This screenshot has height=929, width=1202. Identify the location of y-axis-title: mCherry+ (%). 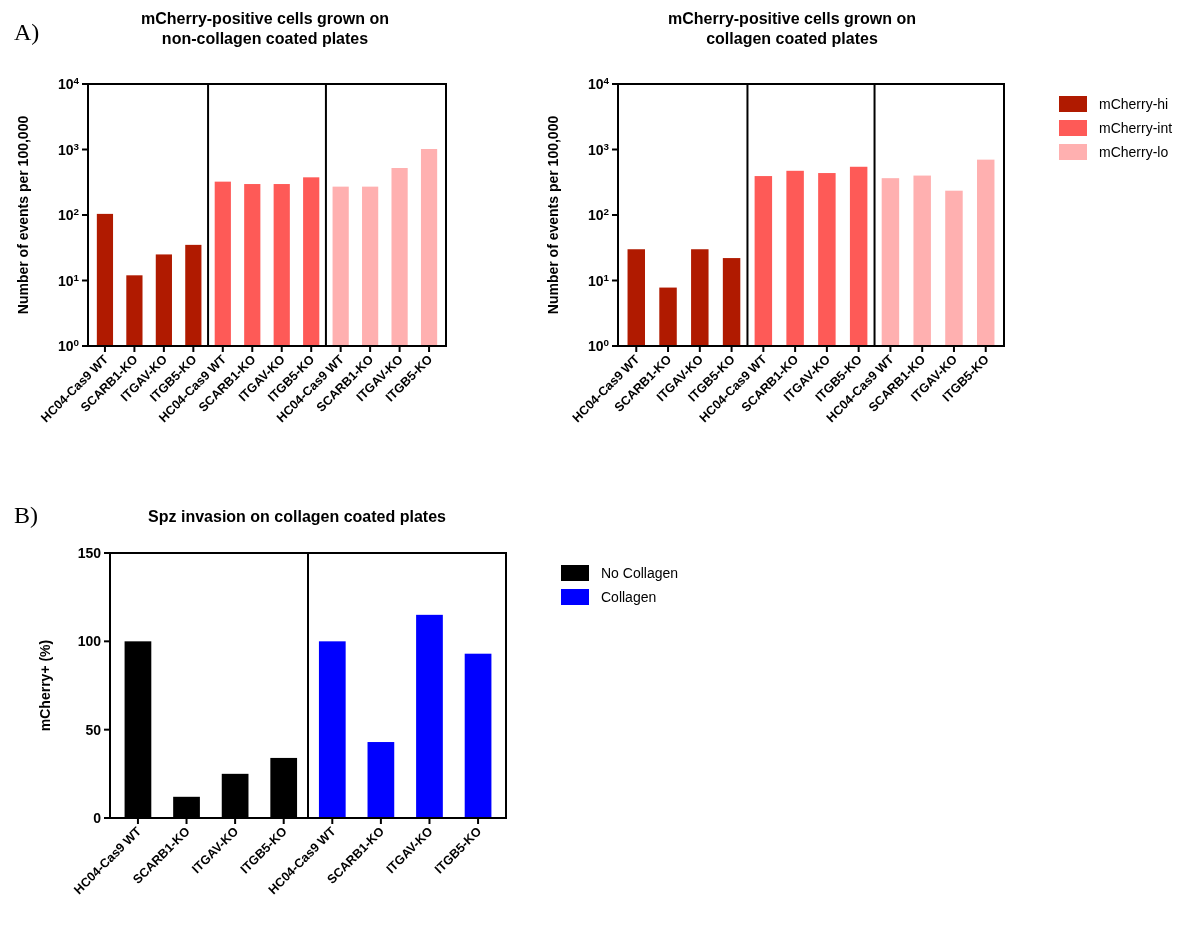
(45, 685).